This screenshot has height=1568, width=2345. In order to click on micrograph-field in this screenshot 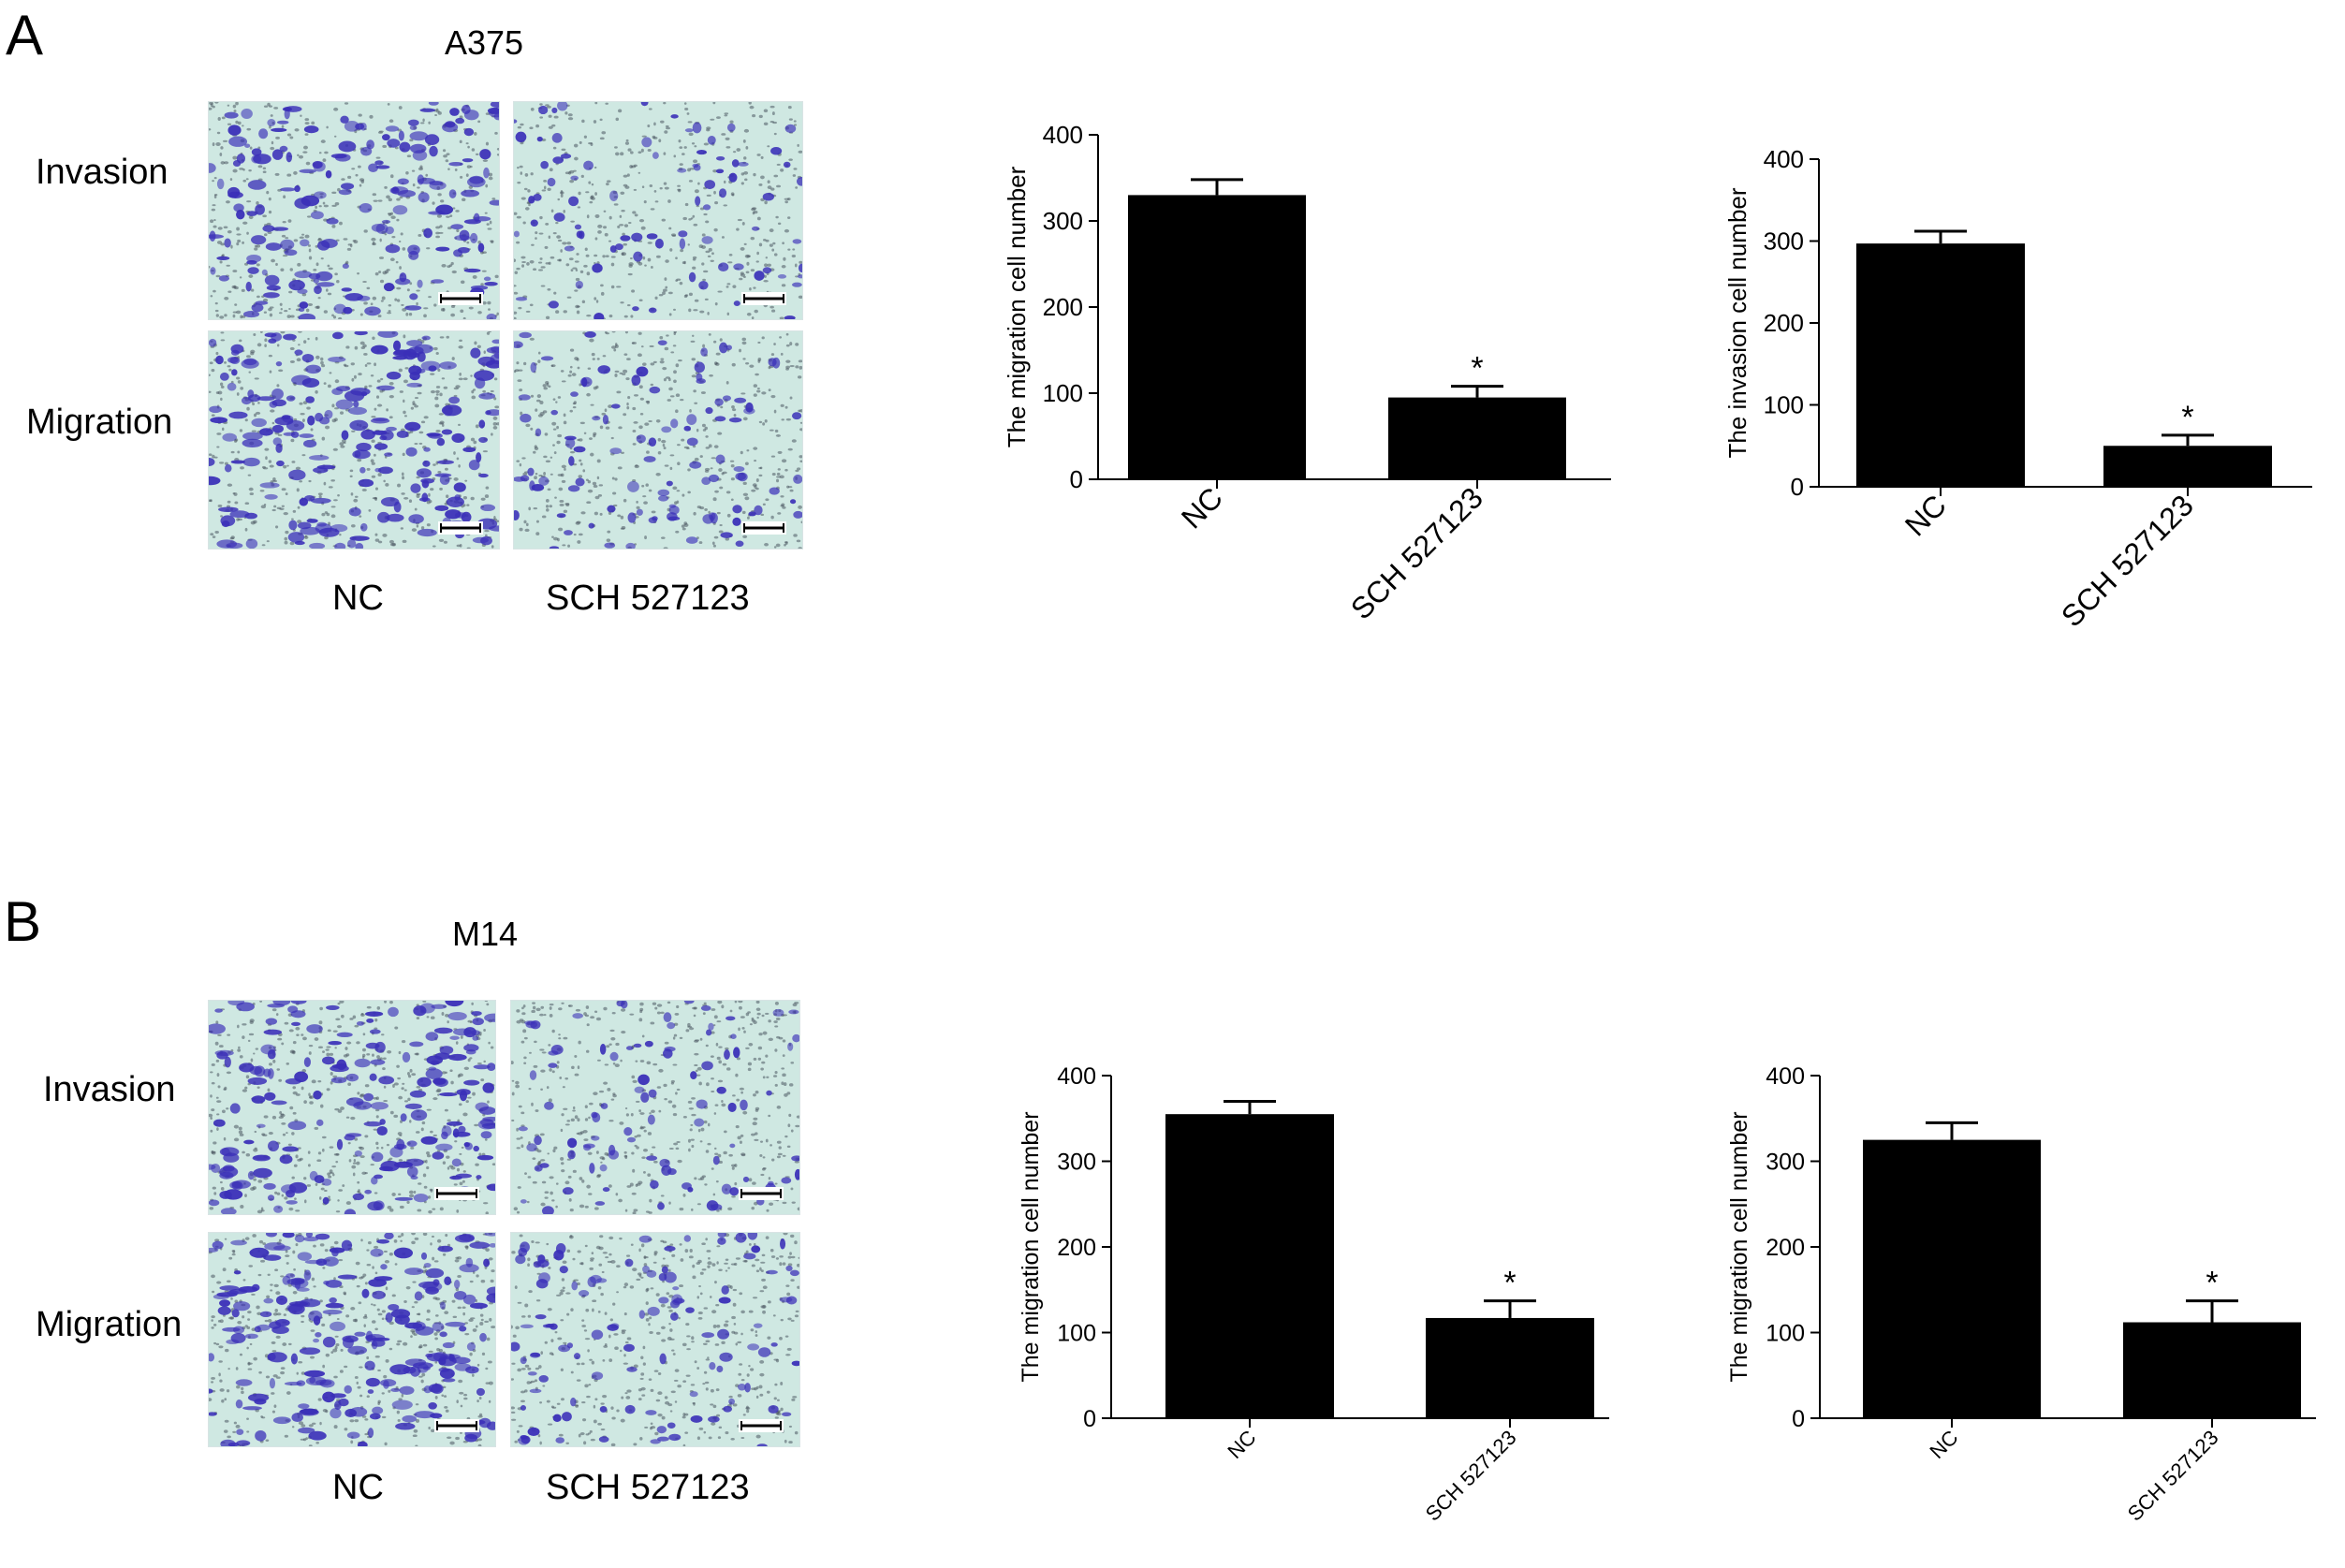, I will do `click(352, 1107)`.